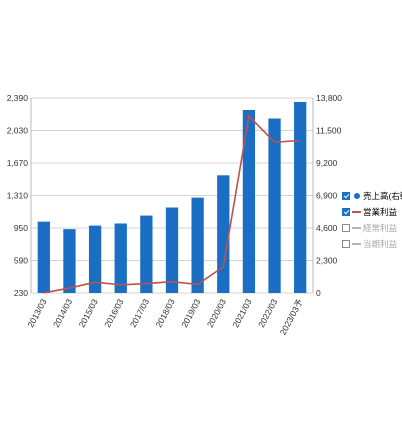  I want to click on legend-item-operating-income: 営業利益, so click(372, 212).